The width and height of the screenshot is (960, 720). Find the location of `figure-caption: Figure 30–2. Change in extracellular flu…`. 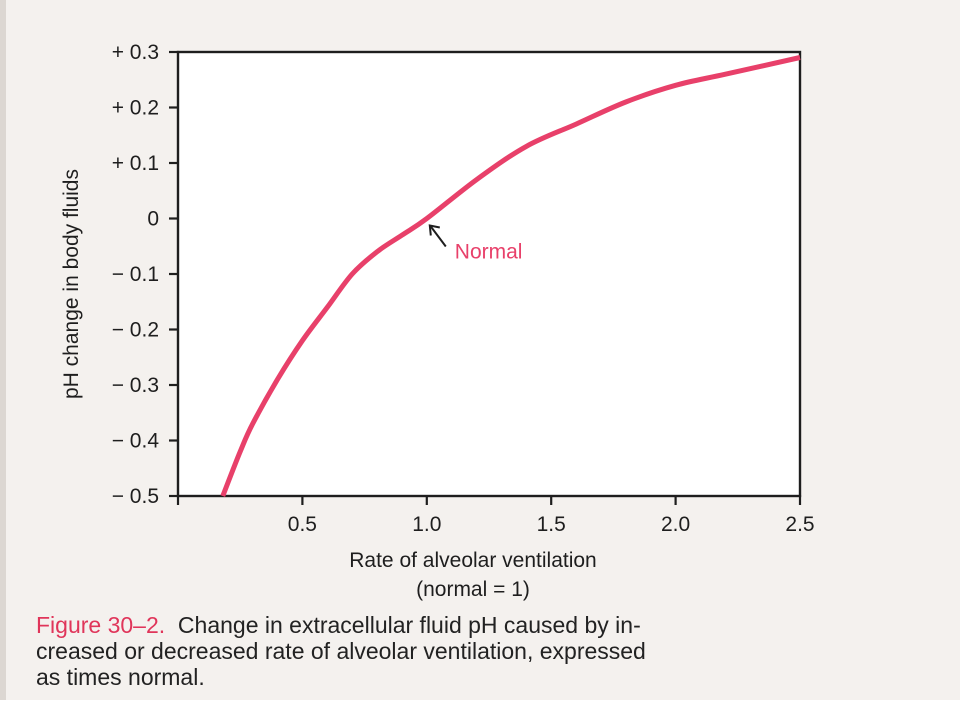

figure-caption: Figure 30–2. Change in extracellular flu… is located at coordinates (441, 651).